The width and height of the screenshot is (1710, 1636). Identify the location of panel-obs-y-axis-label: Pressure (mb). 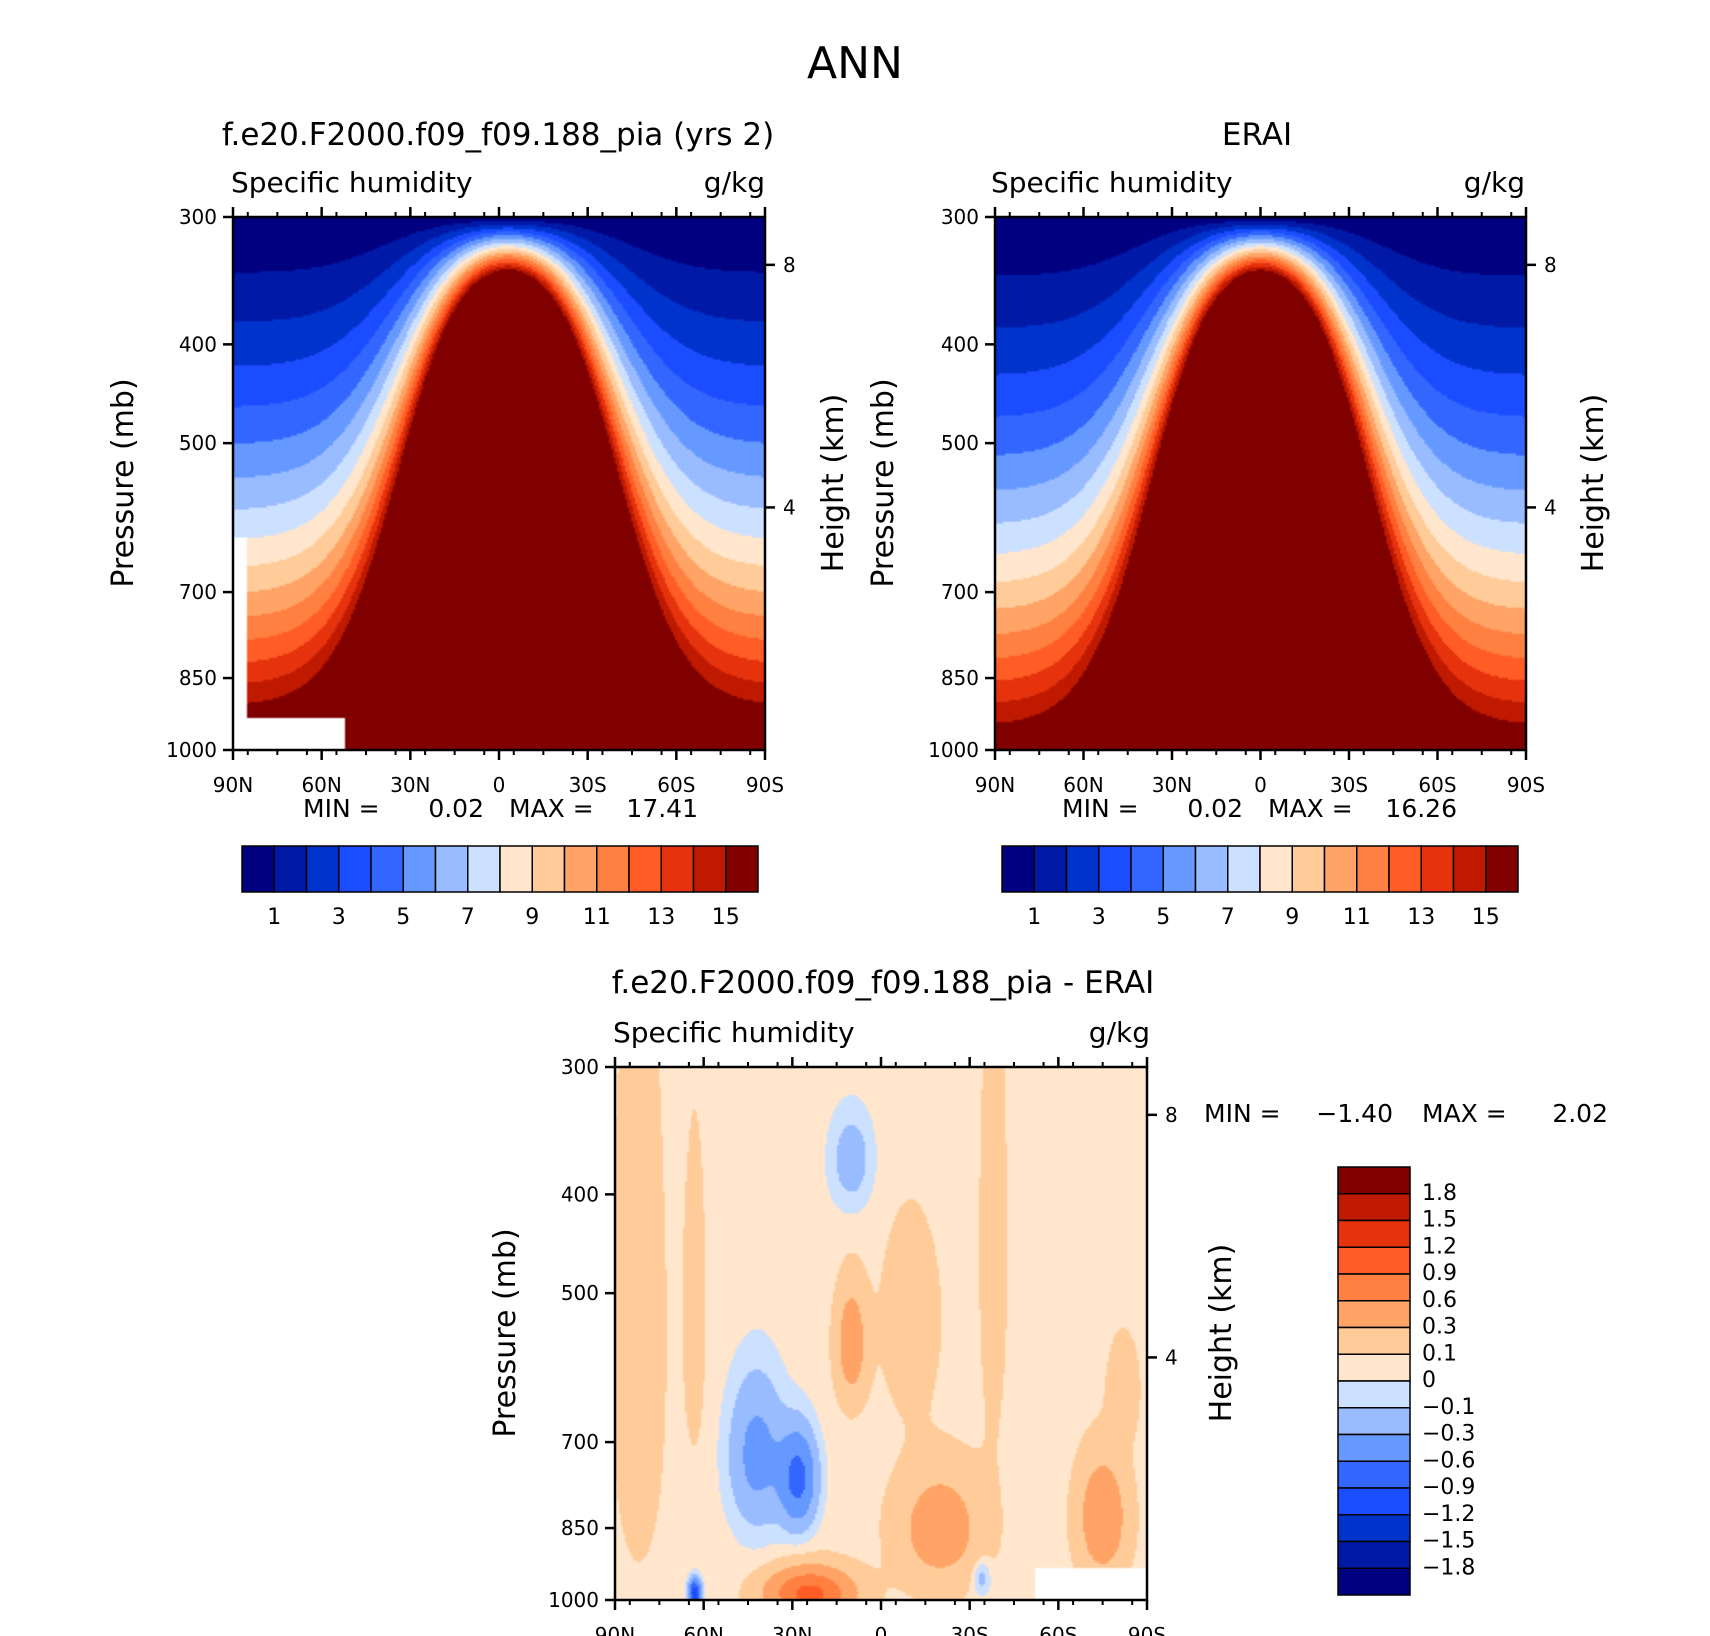
(883, 482).